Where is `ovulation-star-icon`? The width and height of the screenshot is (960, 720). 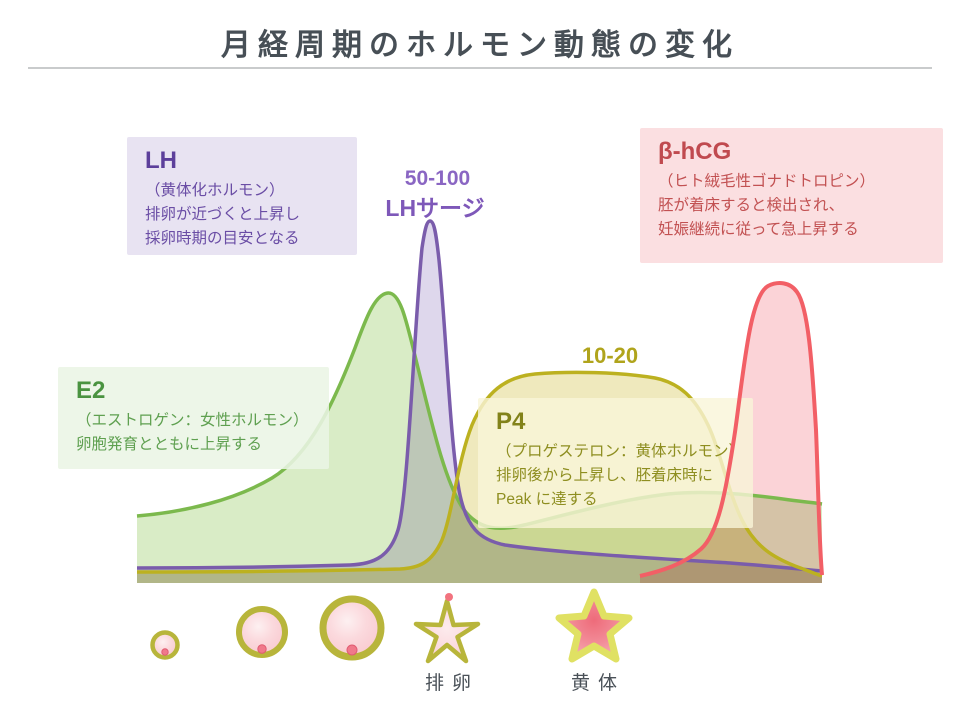
ovulation-star-icon is located at coordinates (447, 628).